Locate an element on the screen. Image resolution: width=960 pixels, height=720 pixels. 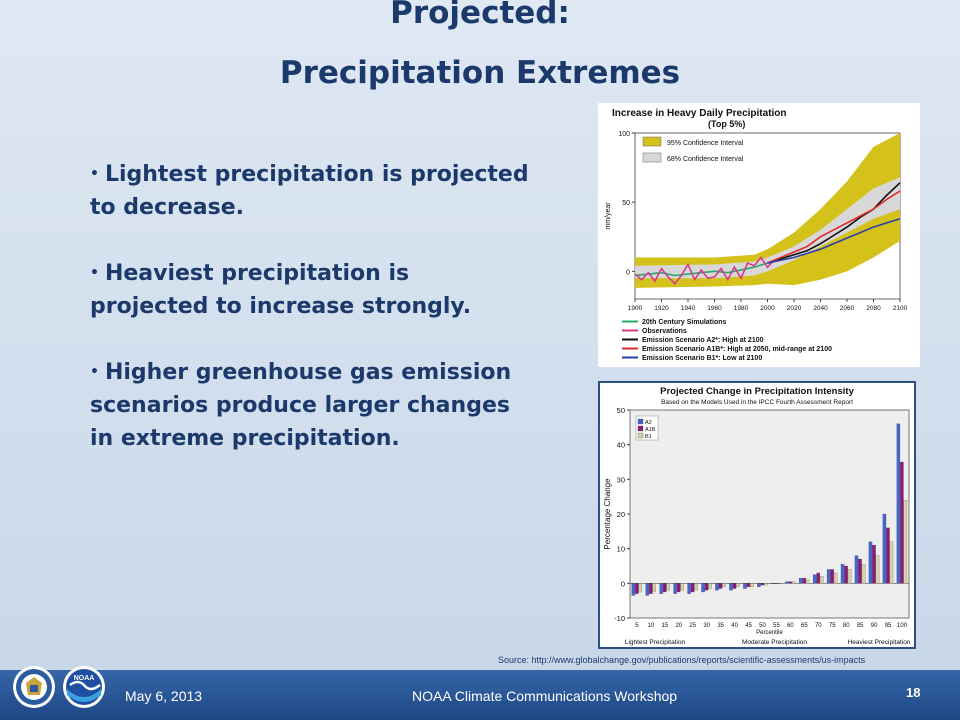
chart1-xtick-label: 2100 is located at coordinates (900, 308).